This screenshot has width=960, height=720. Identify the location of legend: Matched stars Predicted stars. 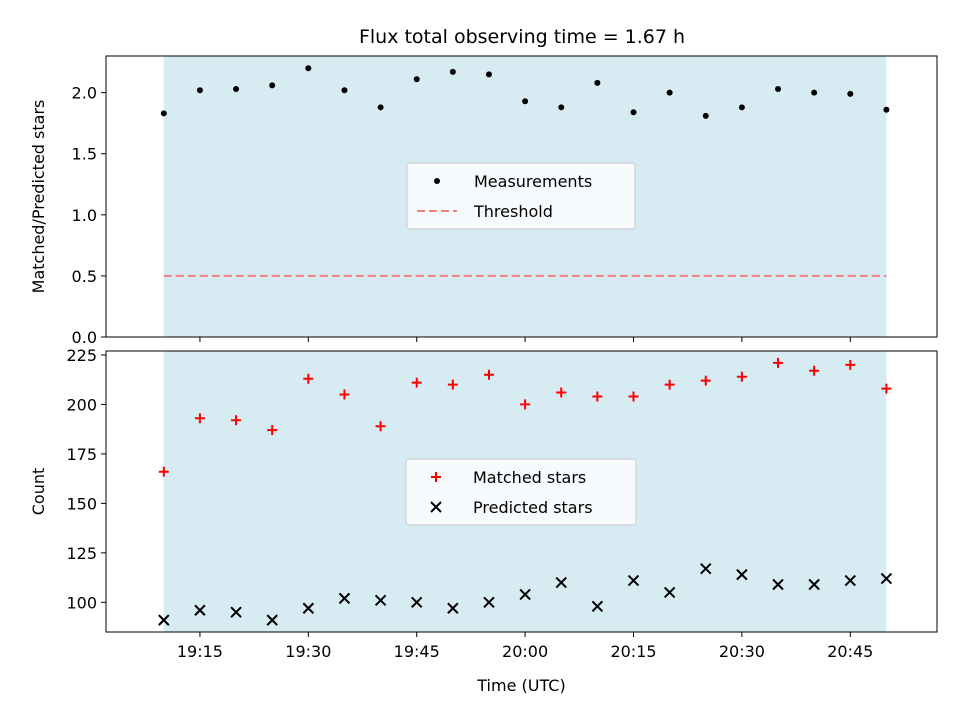
(521, 492).